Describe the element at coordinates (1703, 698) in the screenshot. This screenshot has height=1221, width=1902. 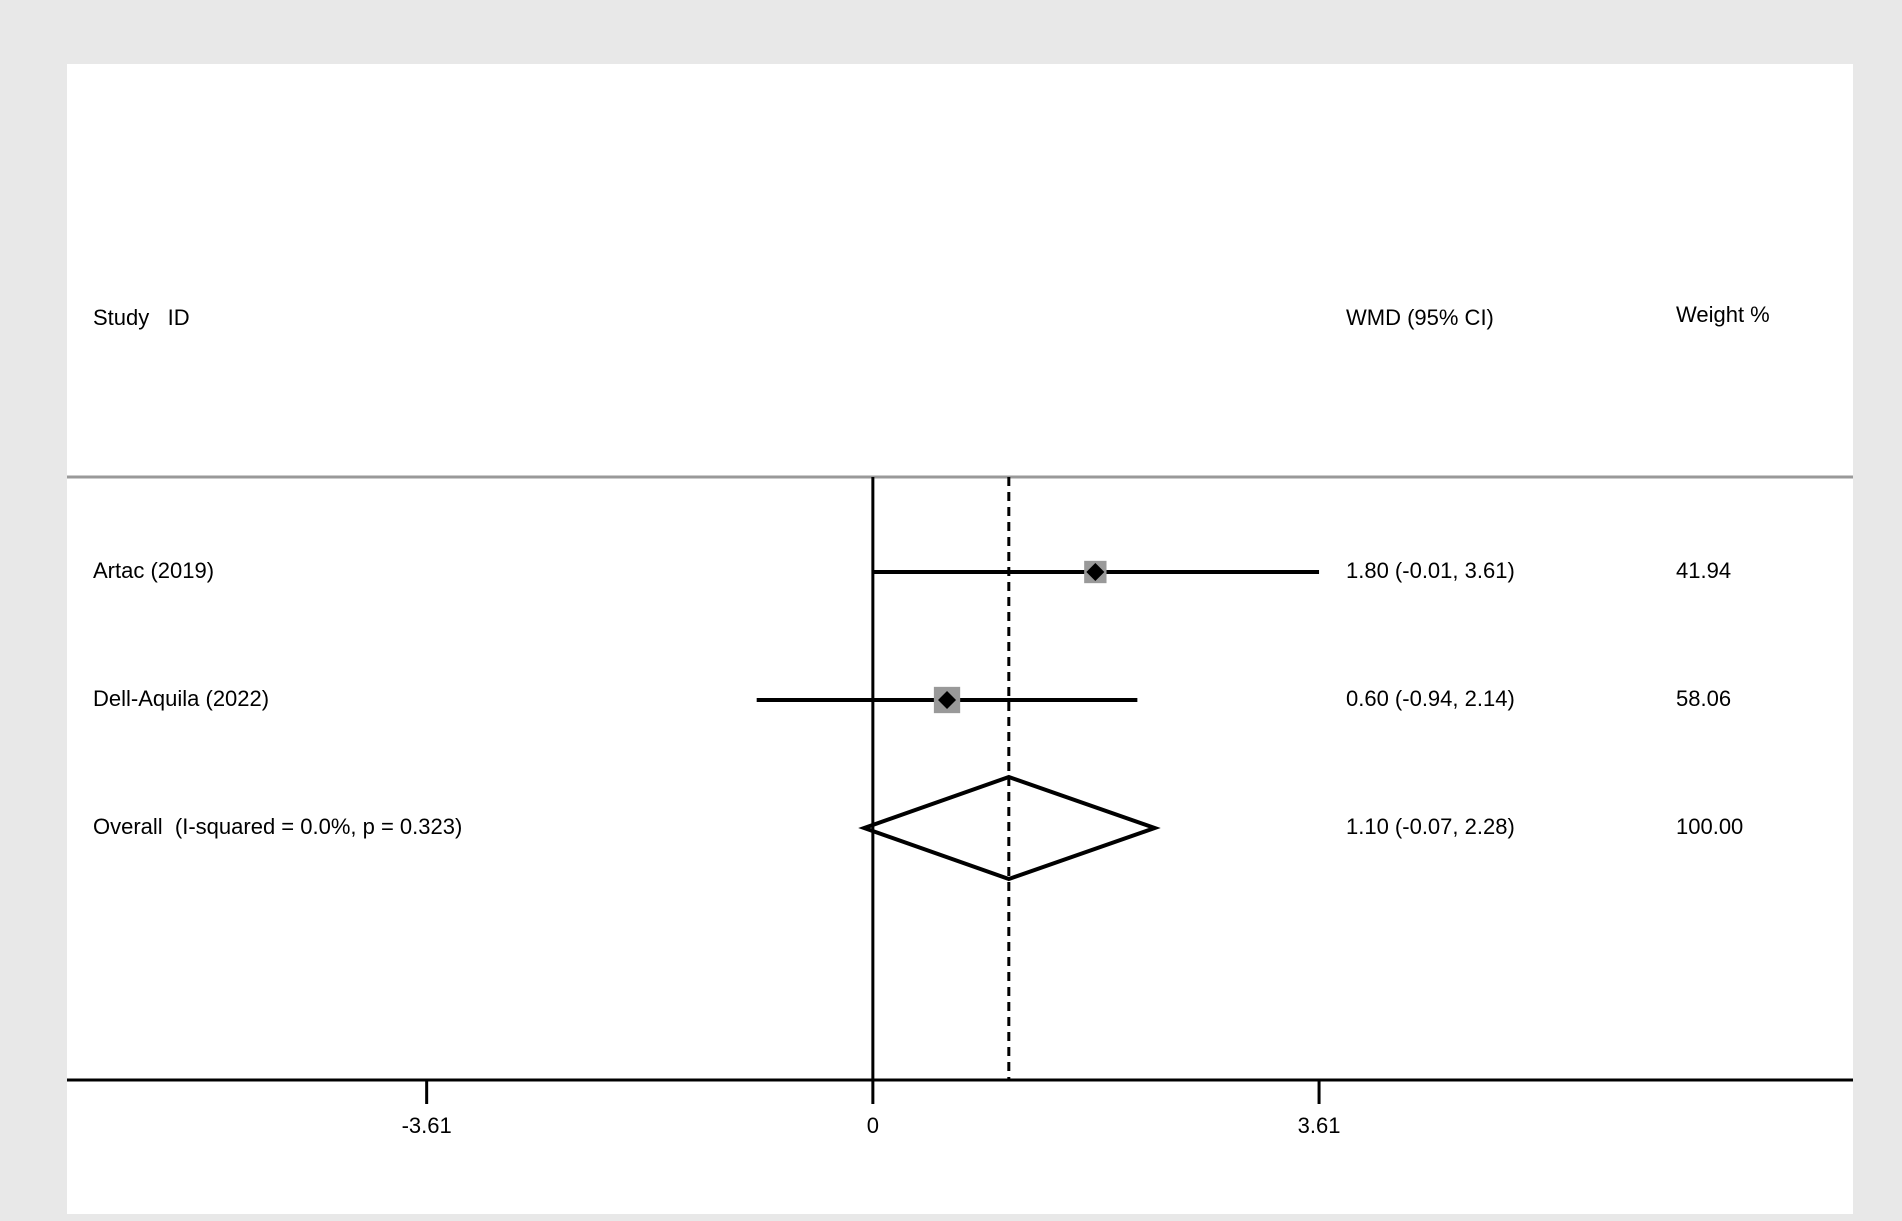
I see `weight-label: 58.06` at that location.